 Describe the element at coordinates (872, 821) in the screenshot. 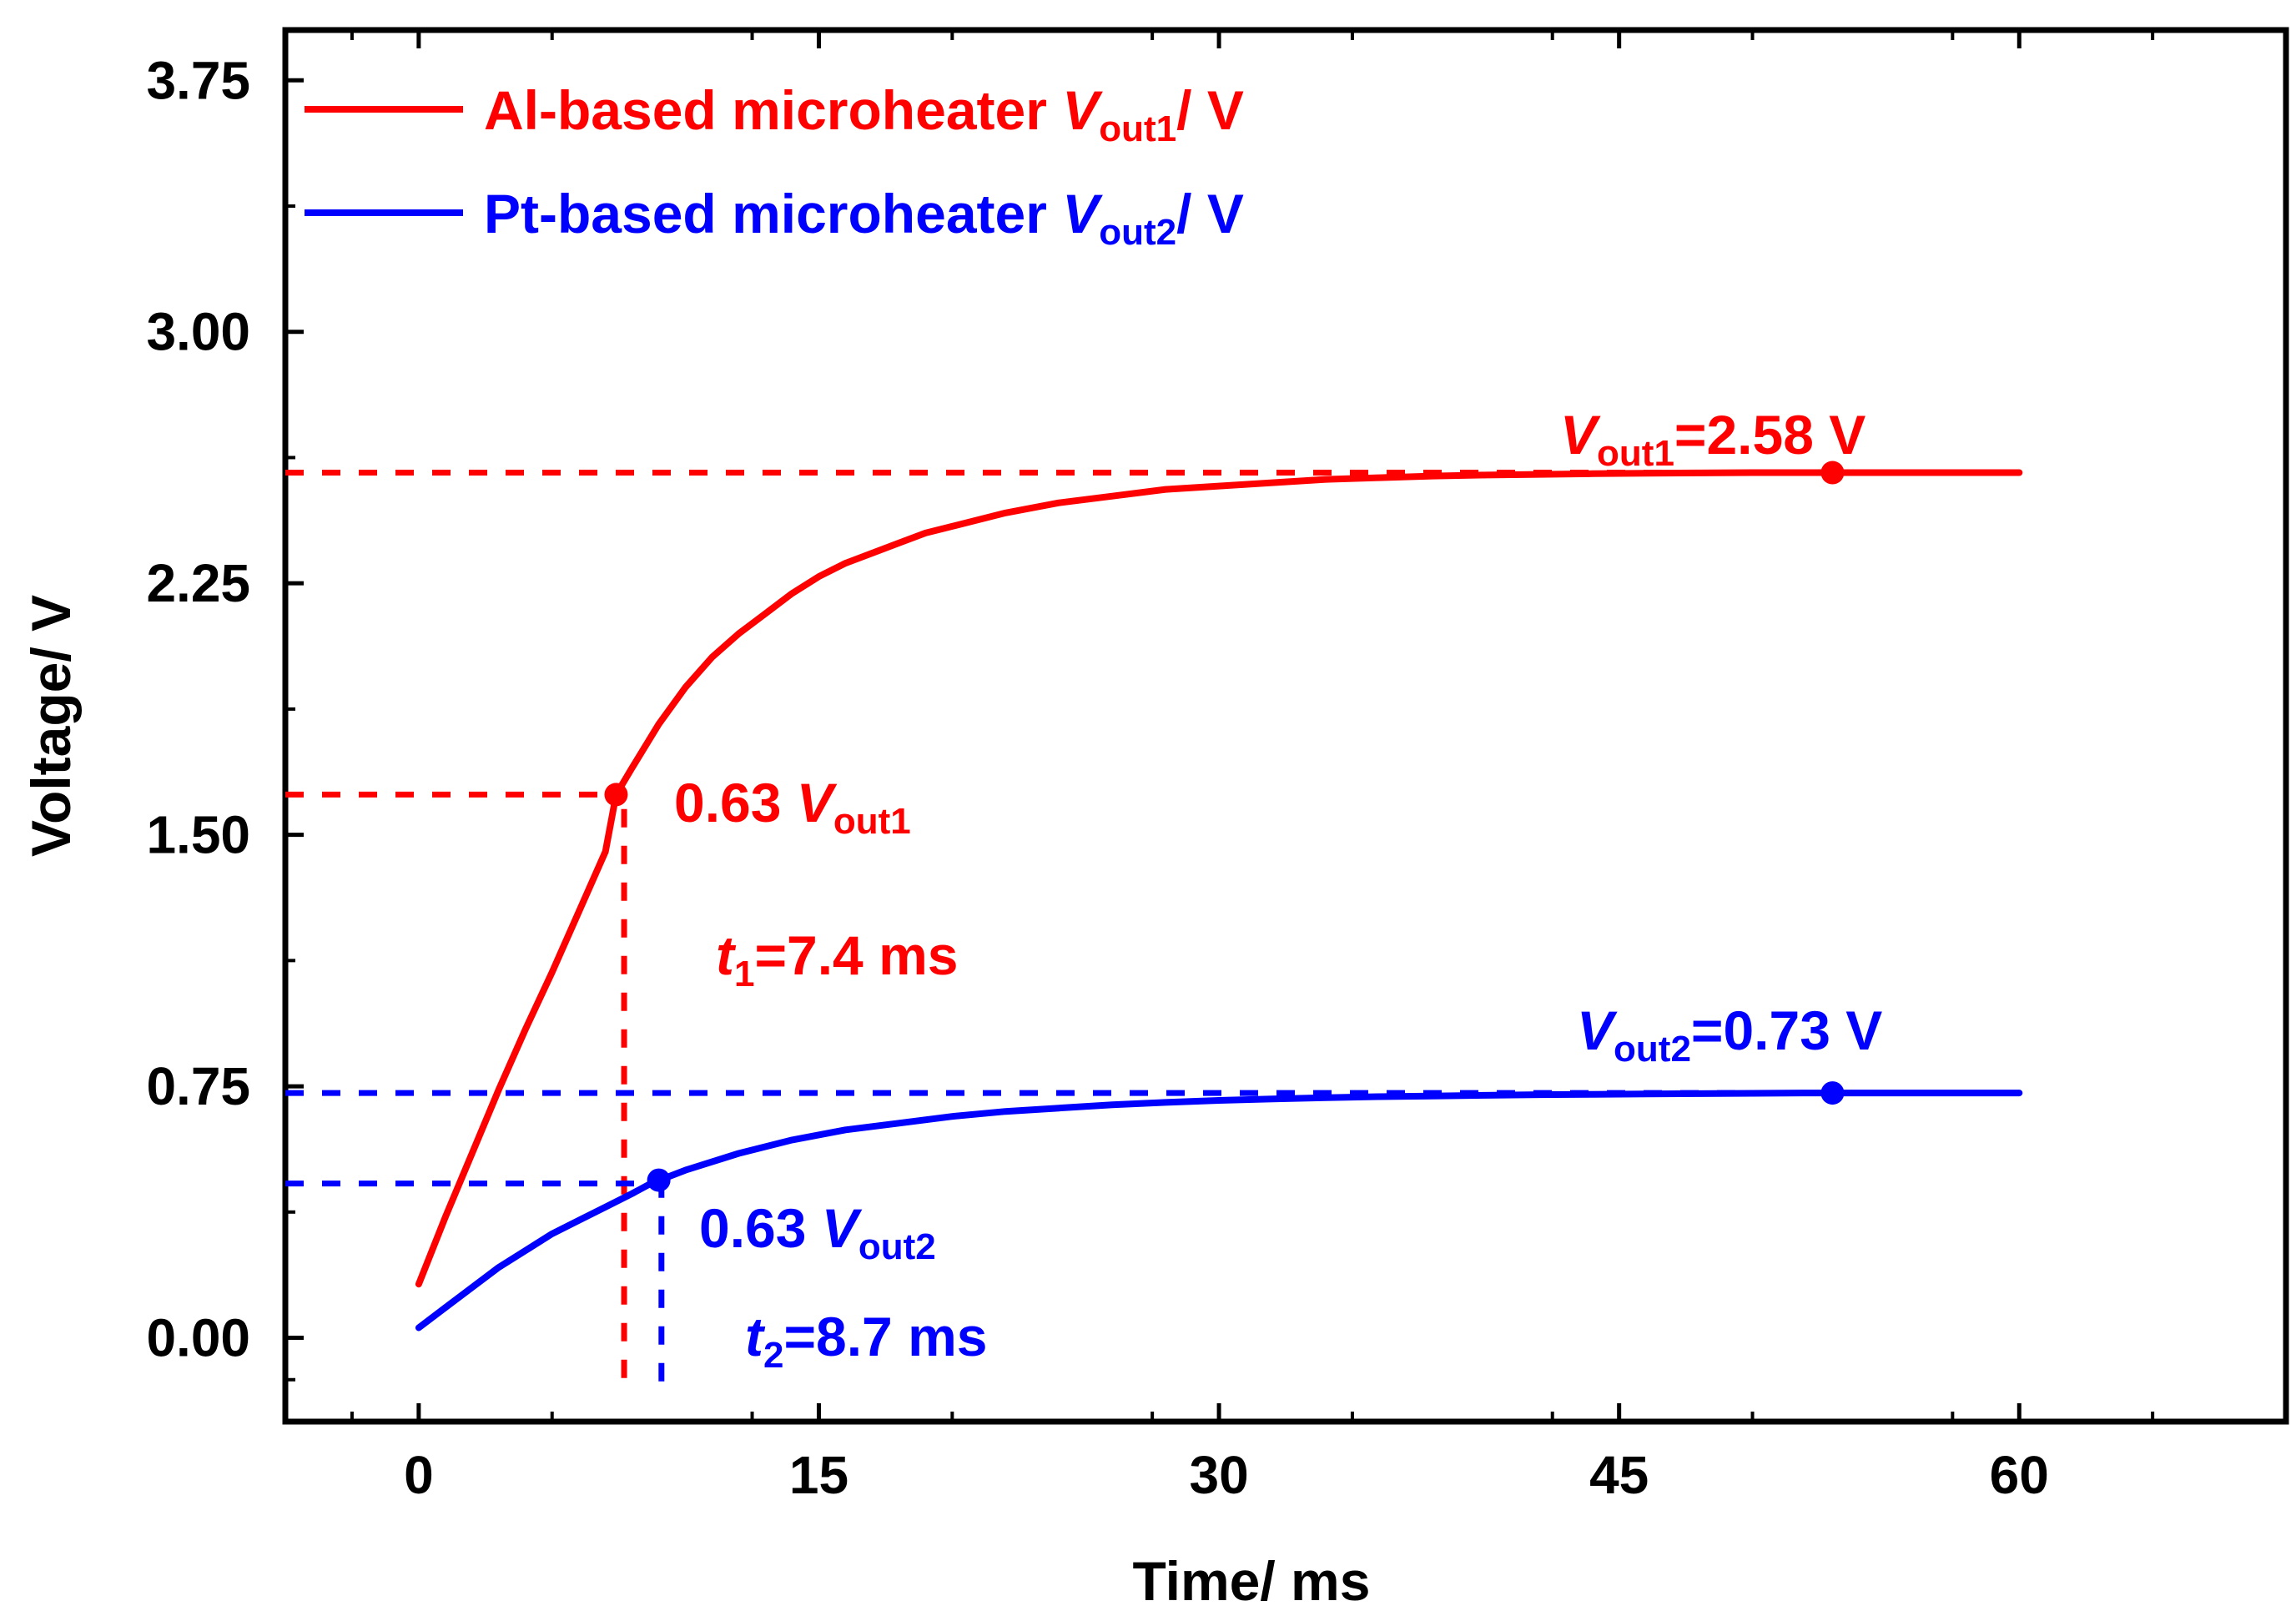

I see `annotation-063-vout1-sub: out1` at that location.